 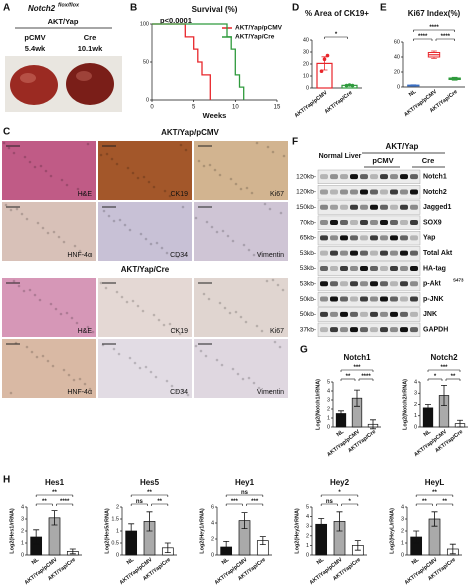 I want to click on y-tick-label: 5, so click(x=307, y=507).